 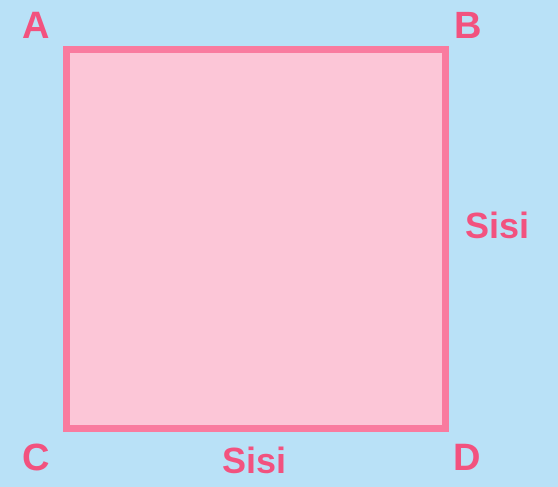 What do you see at coordinates (467, 458) in the screenshot?
I see `vertex-label-d: D` at bounding box center [467, 458].